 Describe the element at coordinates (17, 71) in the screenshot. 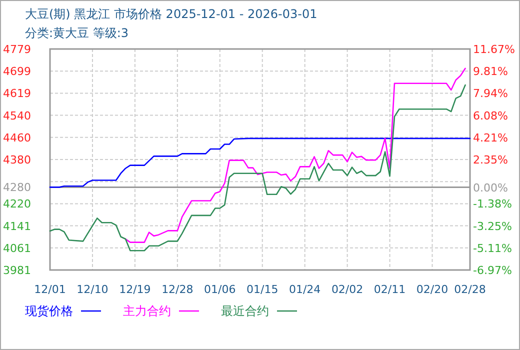

I see `y-tick-label: 4699` at that location.